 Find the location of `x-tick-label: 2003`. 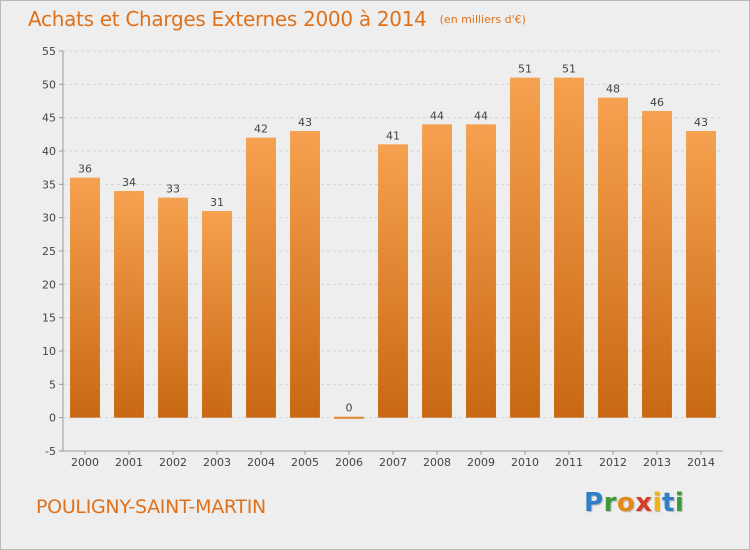

x-tick-label: 2003 is located at coordinates (217, 462).